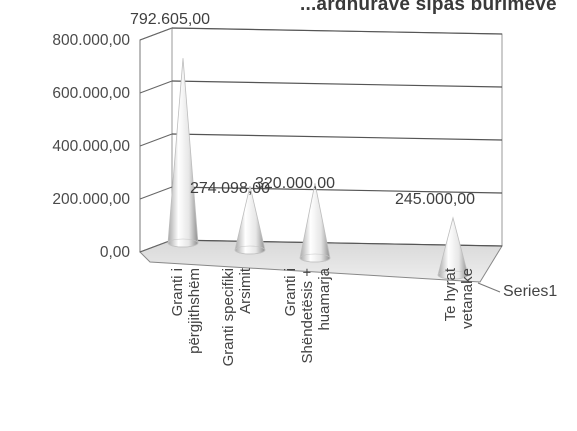 Image resolution: width=577 pixels, height=431 pixels. Describe the element at coordinates (467, 298) in the screenshot. I see `category-line: vetanake` at that location.